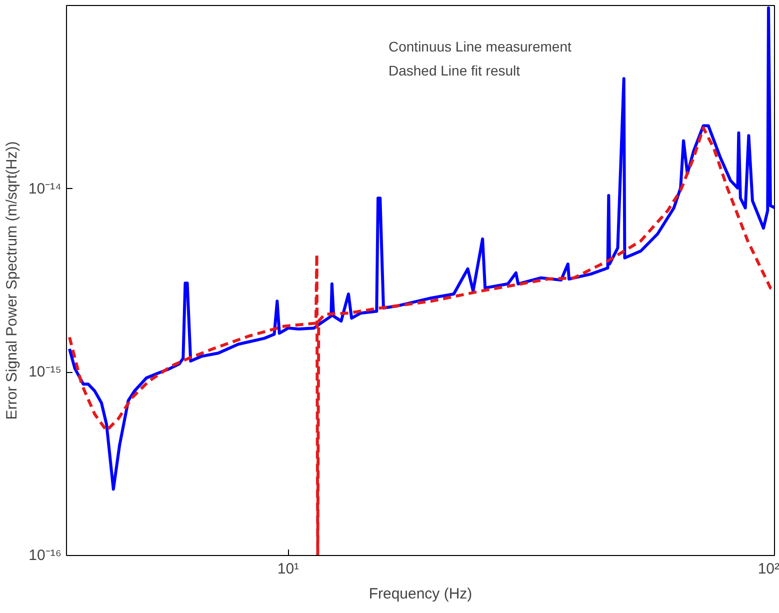 This screenshot has width=779, height=613. What do you see at coordinates (45, 189) in the screenshot?
I see `y-tick-label: 10⁻¹⁴` at bounding box center [45, 189].